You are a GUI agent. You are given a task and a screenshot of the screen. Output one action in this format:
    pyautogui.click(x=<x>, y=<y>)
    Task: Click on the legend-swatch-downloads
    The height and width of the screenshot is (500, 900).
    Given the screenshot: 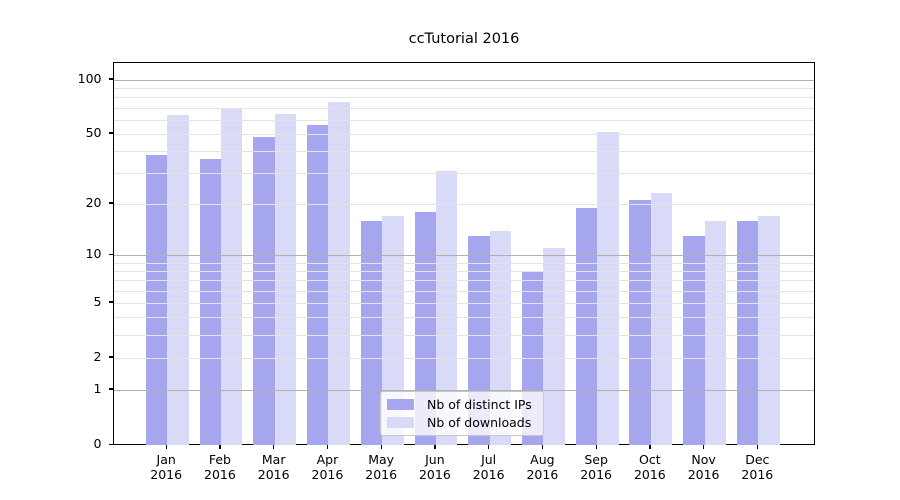 What is the action you would take?
    pyautogui.click(x=400, y=423)
    